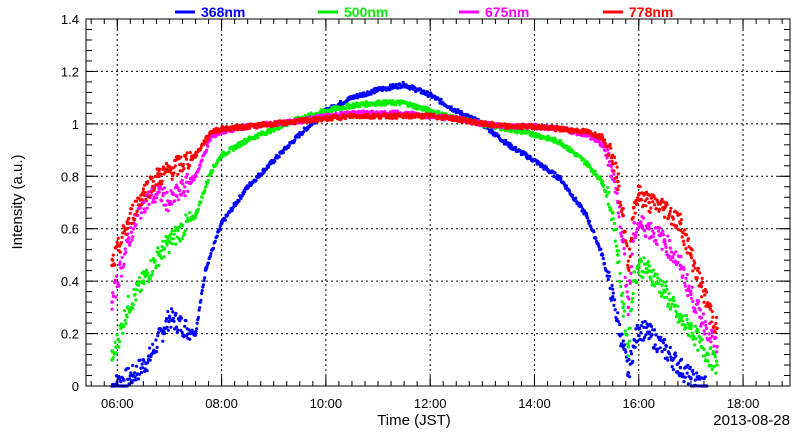 The image size is (800, 434). I want to click on x-tick-label: 10:00, so click(326, 403).